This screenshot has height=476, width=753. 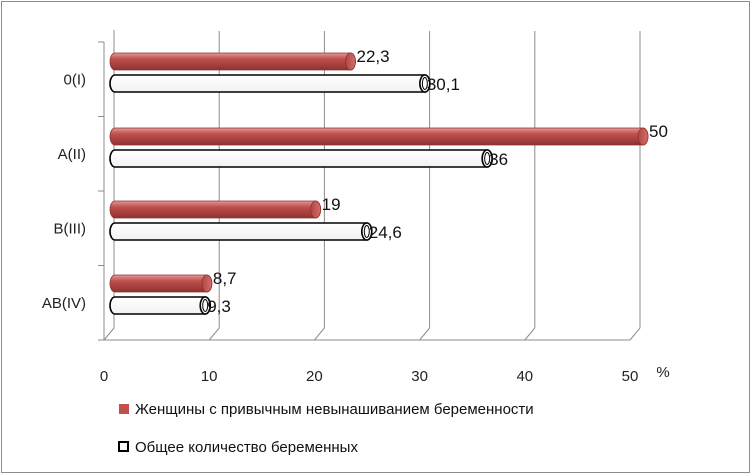 What do you see at coordinates (70, 228) in the screenshot?
I see `category-label: B(III)` at bounding box center [70, 228].